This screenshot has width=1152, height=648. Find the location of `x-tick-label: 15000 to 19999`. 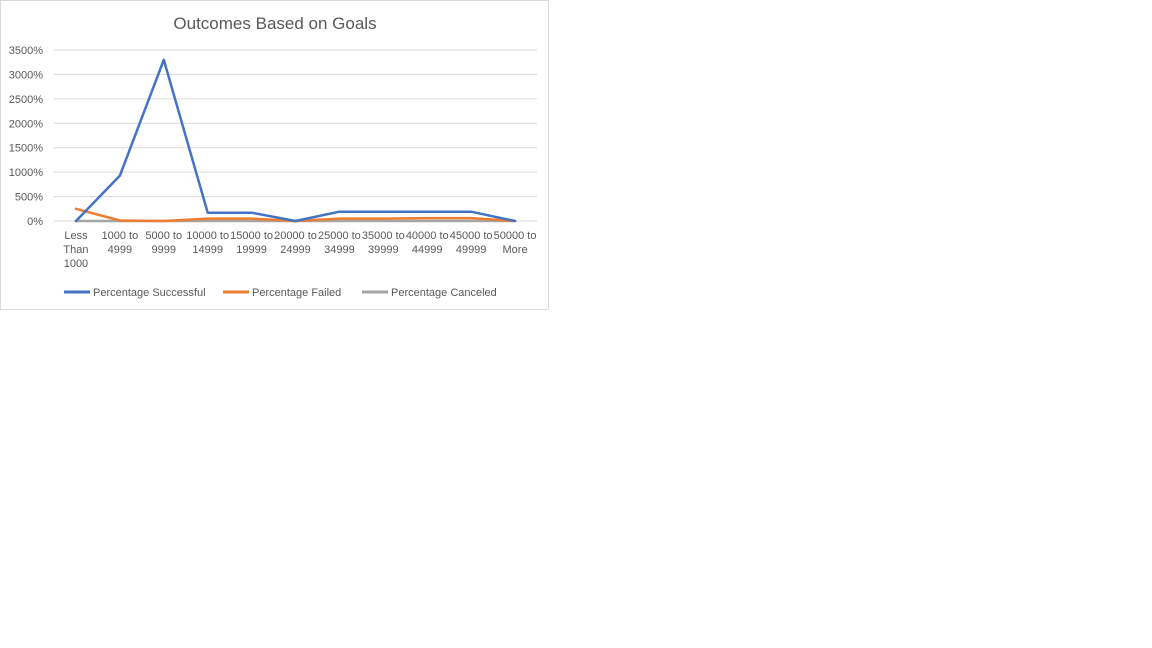

x-tick-label: 15000 to 19999 is located at coordinates (251, 243).